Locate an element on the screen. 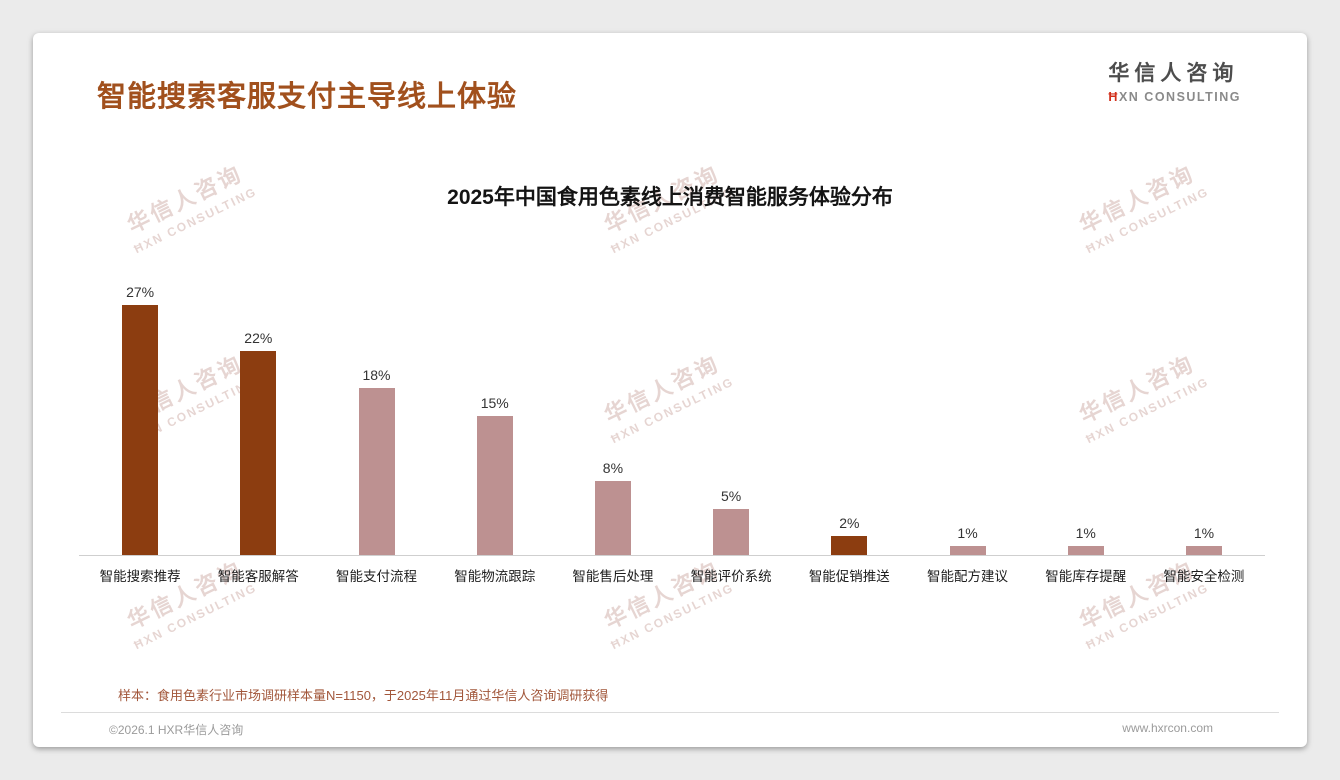 Image resolution: width=1340 pixels, height=780 pixels. bar-value-label: 15% is located at coordinates (494, 403).